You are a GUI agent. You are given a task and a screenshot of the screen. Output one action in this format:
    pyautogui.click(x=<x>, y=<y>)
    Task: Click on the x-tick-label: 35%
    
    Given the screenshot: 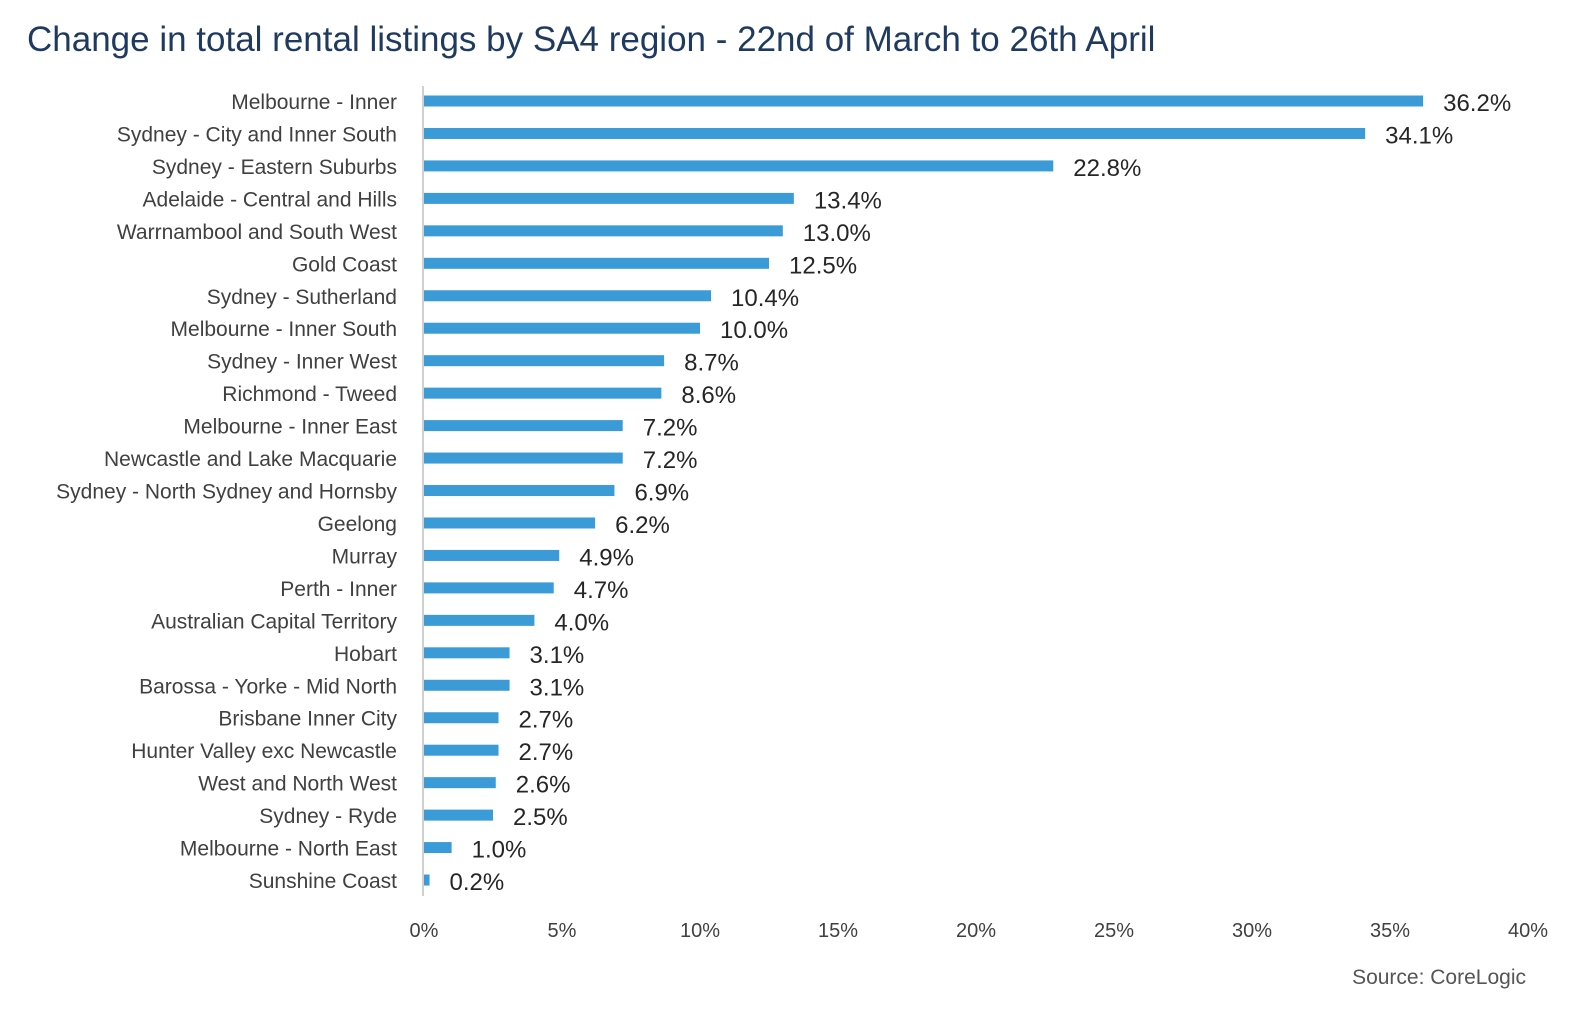 What is the action you would take?
    pyautogui.click(x=1390, y=931)
    